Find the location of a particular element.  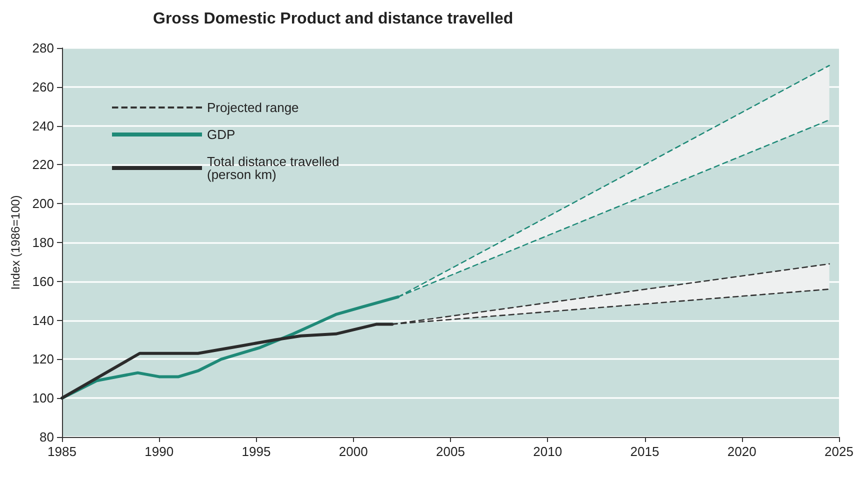

legend-label: Total distance travelled (person km) is located at coordinates (273, 168).